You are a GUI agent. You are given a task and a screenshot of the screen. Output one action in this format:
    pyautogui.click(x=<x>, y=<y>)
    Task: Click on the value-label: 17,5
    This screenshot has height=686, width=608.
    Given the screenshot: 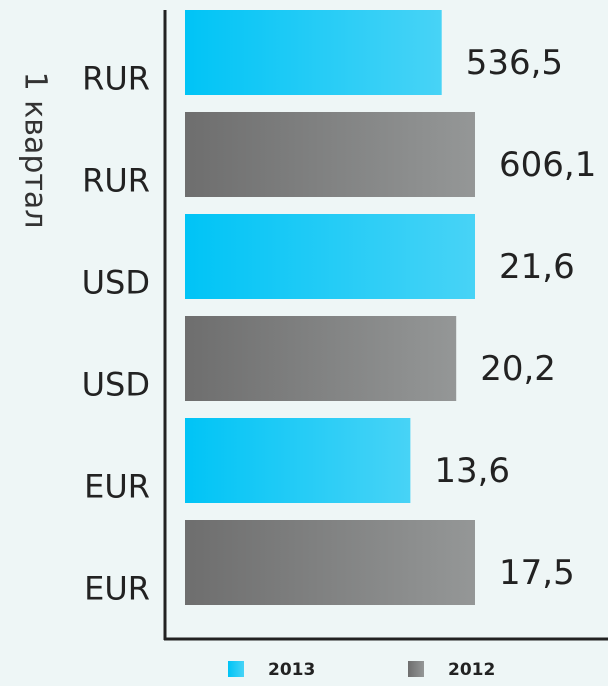 What is the action you would take?
    pyautogui.click(x=537, y=573)
    